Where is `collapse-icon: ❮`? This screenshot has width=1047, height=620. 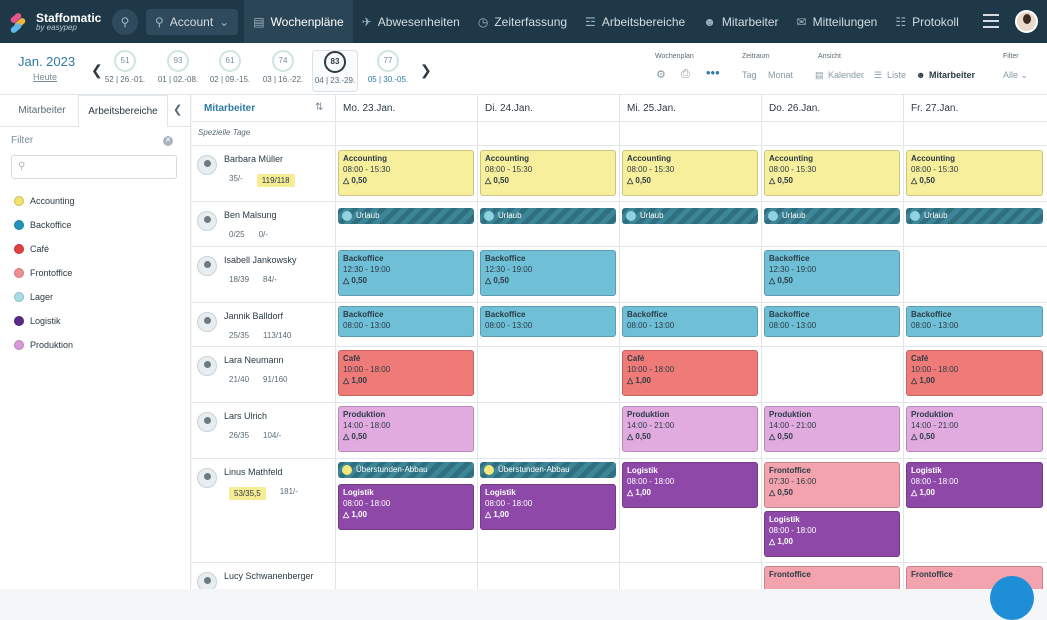 collapse-icon: ❮ is located at coordinates (178, 110).